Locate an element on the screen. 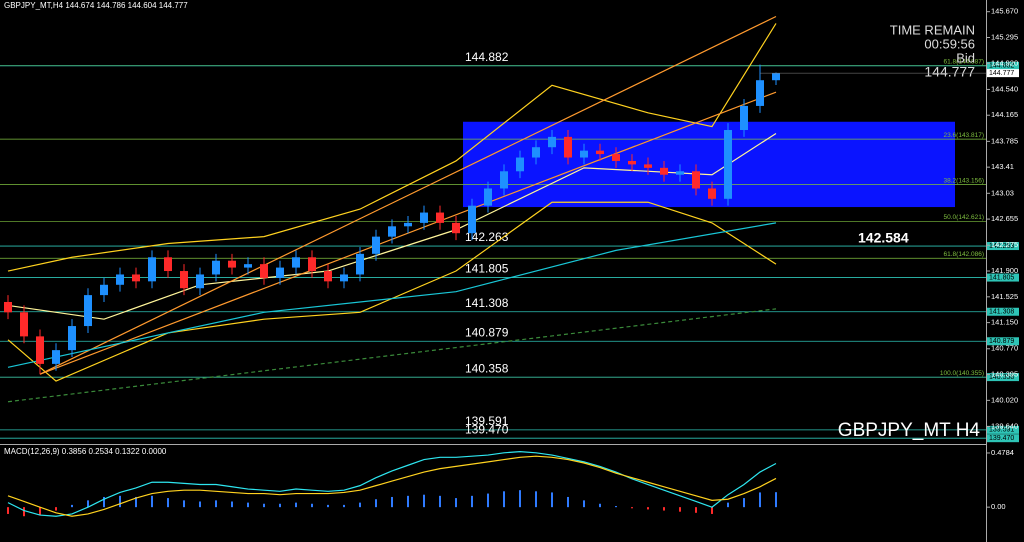  y-tick-label: 141.150 is located at coordinates (1004, 322).